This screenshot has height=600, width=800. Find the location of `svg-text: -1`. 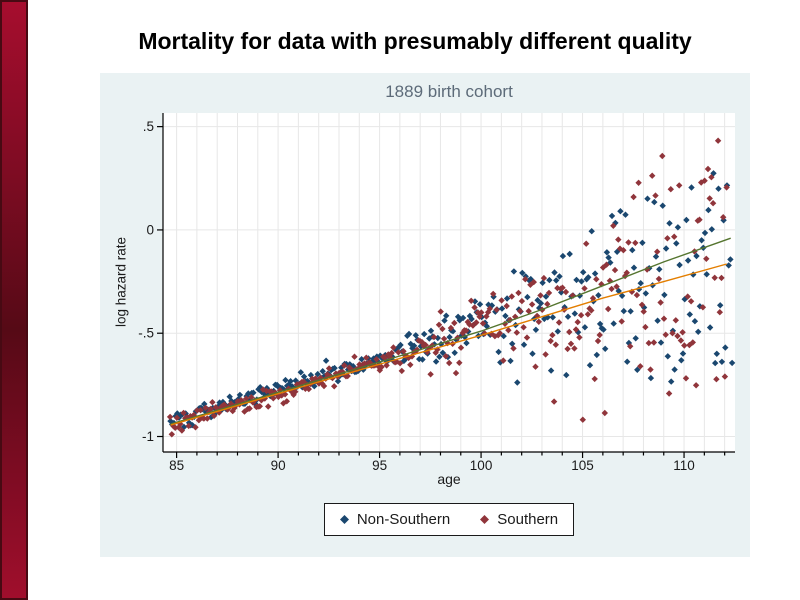

svg-text: -1 is located at coordinates (148, 436).